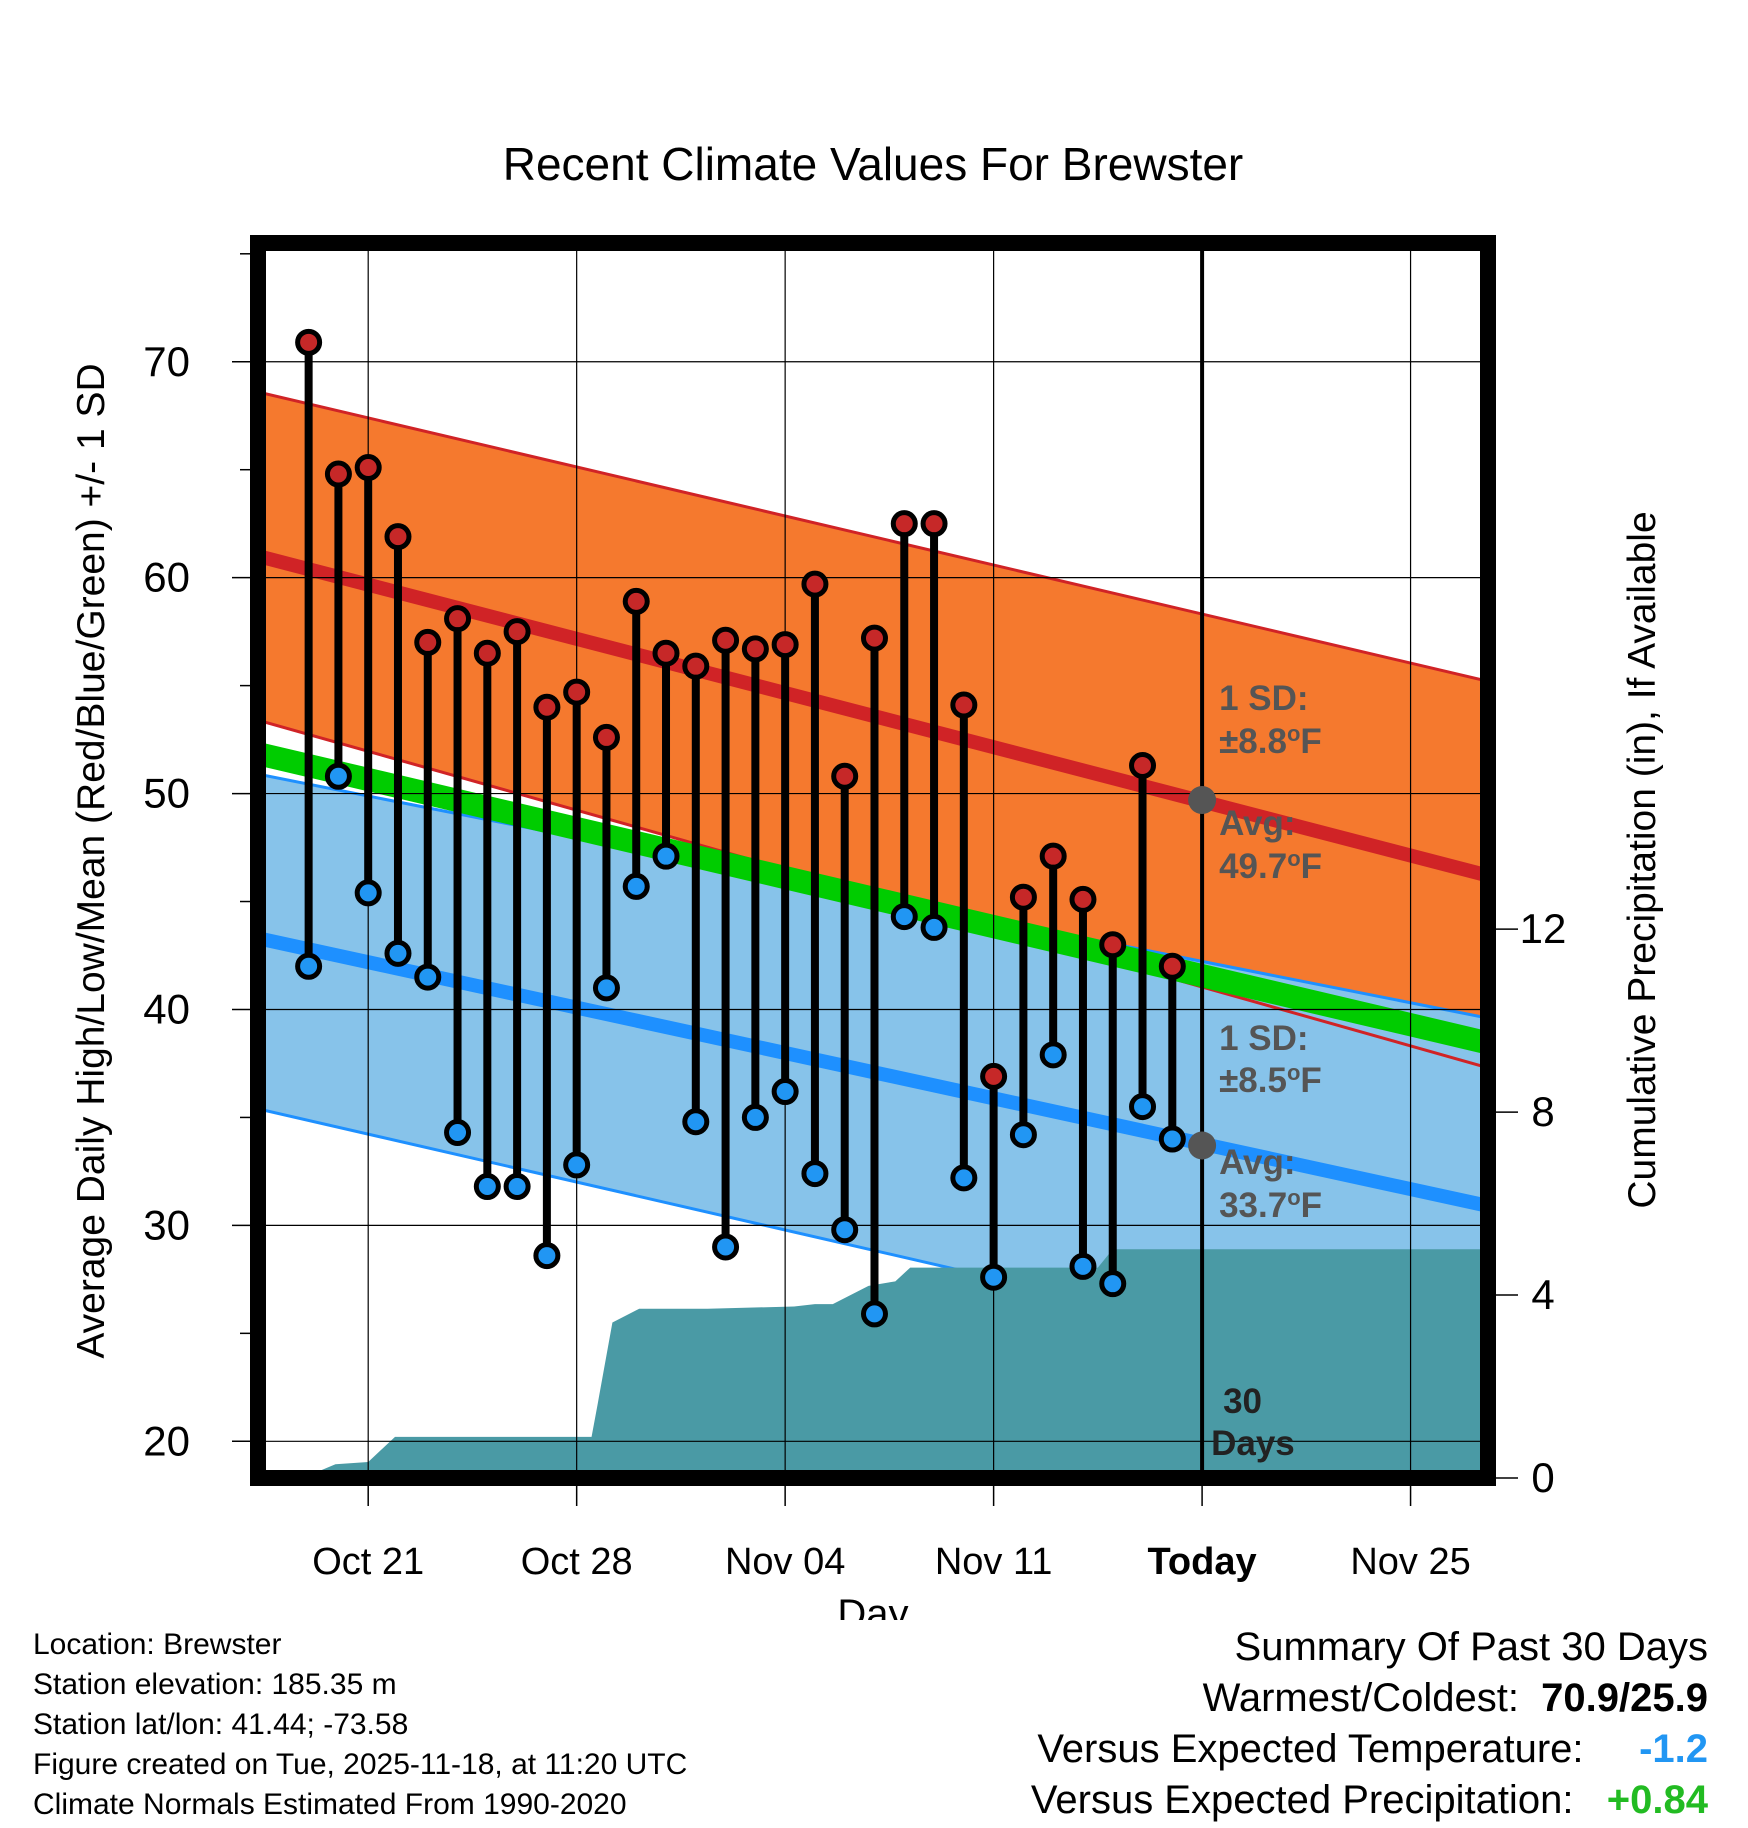 The height and width of the screenshot is (1828, 1748). Describe the element at coordinates (1624, 1698) in the screenshot. I see `warm-cold-value: 70.9/25.9` at that location.